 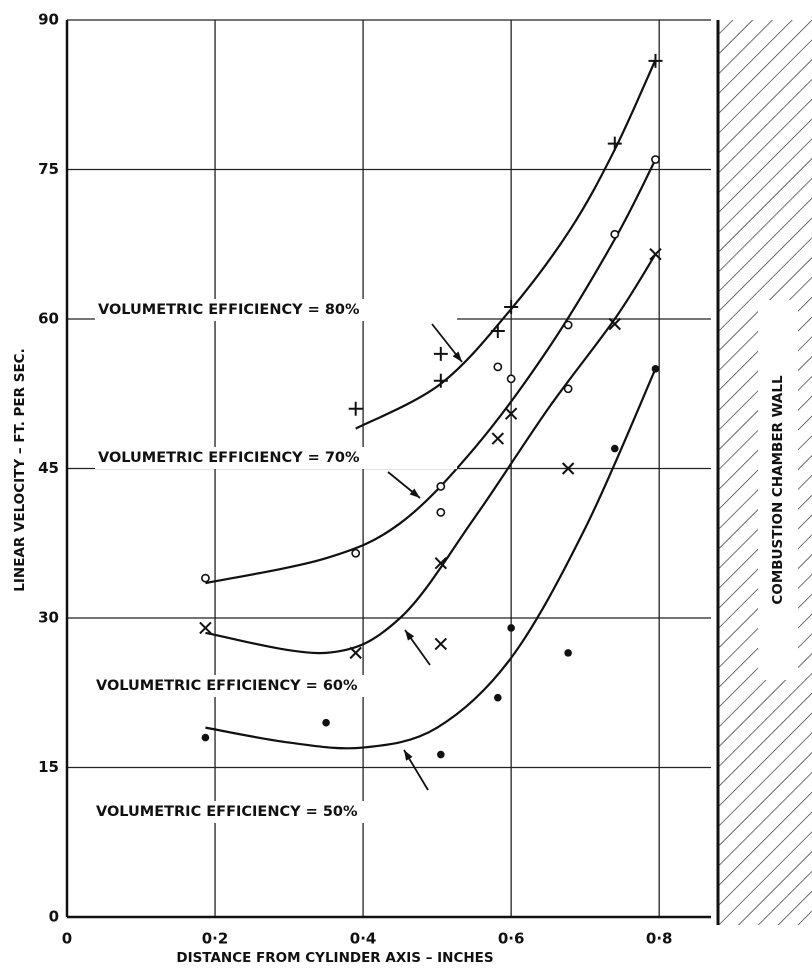 What do you see at coordinates (227, 812) in the screenshot?
I see `legend-label: VOLUMETRIC EFFICIENCY = 50%` at bounding box center [227, 812].